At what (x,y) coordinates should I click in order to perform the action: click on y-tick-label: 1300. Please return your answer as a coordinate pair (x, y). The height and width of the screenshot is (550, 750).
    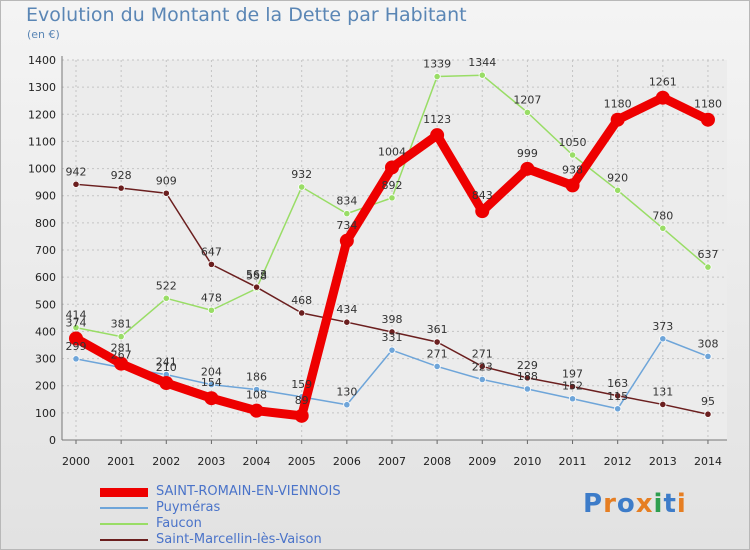
    Looking at the image, I should click on (42, 87).